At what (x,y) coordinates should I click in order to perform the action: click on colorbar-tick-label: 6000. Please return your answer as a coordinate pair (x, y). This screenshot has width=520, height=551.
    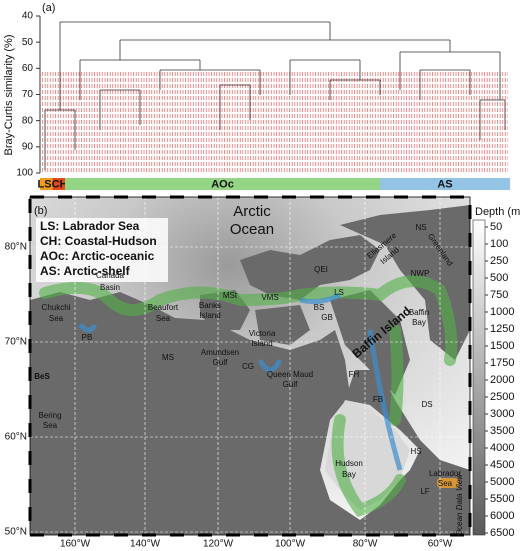
    Looking at the image, I should click on (502, 516).